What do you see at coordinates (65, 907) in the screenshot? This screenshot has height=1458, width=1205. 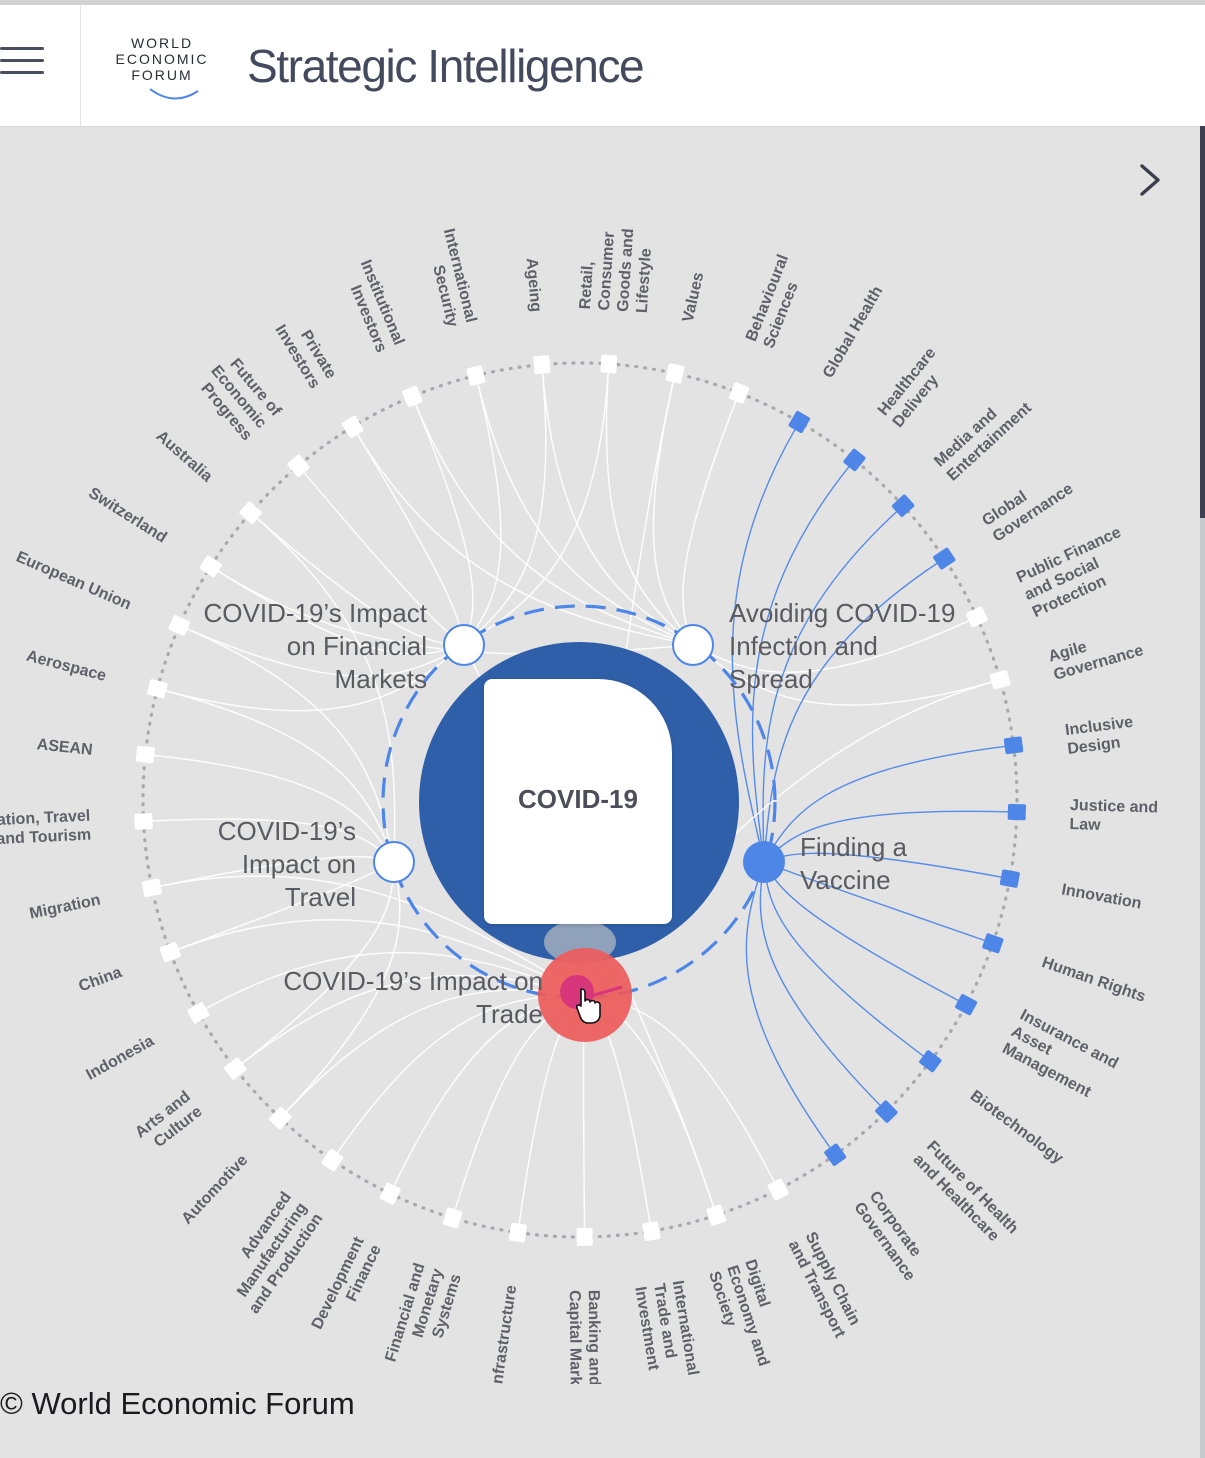 I see `topic-label: Migration` at bounding box center [65, 907].